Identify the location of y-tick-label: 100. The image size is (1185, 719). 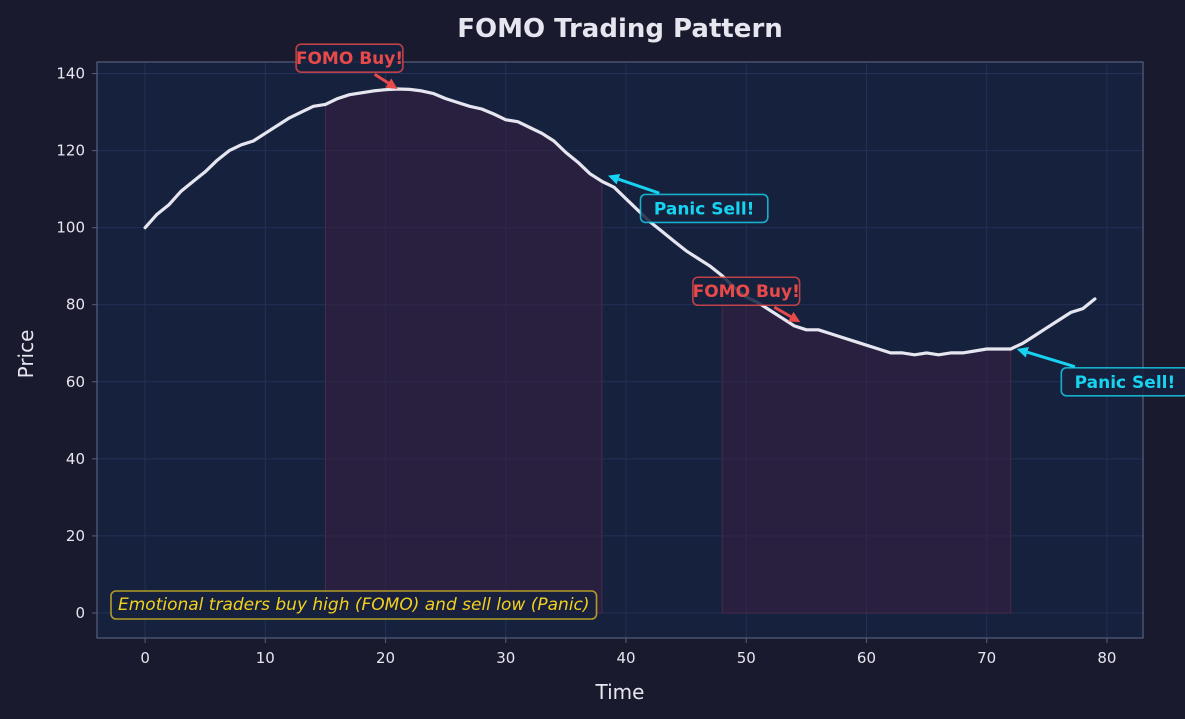
(70, 228).